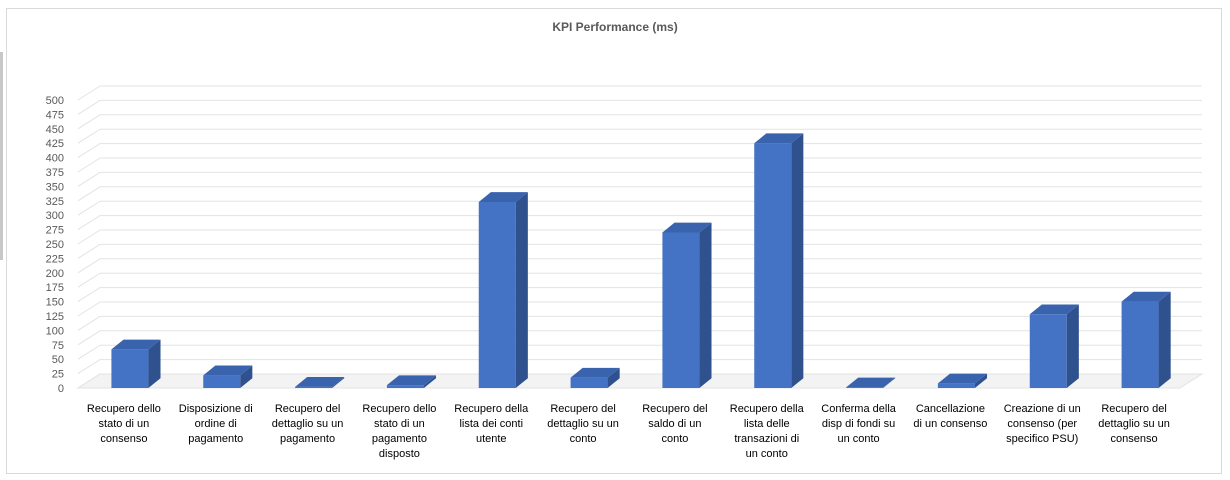  Describe the element at coordinates (55, 216) in the screenshot. I see `y-tick-label: 300` at that location.